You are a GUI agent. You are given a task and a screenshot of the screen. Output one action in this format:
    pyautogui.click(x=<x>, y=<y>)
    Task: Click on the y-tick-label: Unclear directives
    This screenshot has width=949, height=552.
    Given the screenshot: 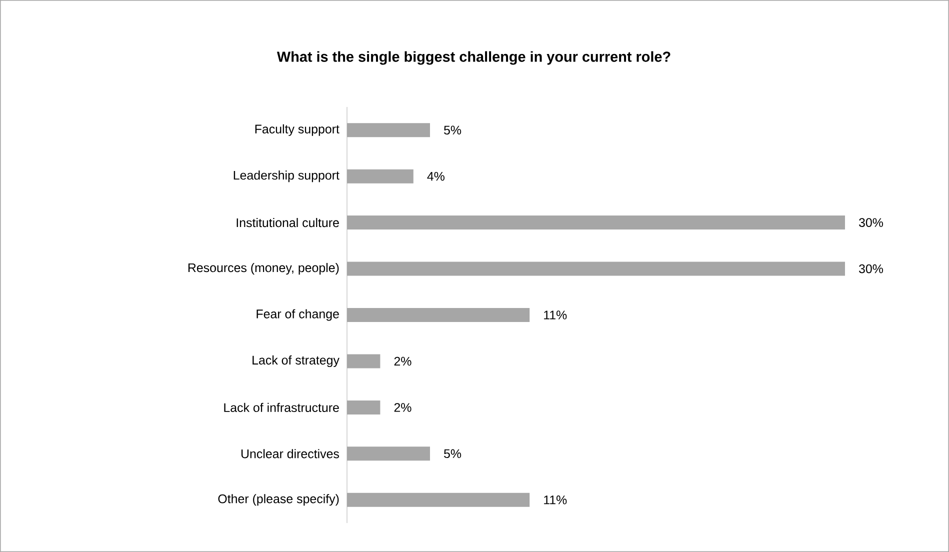 What is the action you would take?
    pyautogui.click(x=290, y=453)
    